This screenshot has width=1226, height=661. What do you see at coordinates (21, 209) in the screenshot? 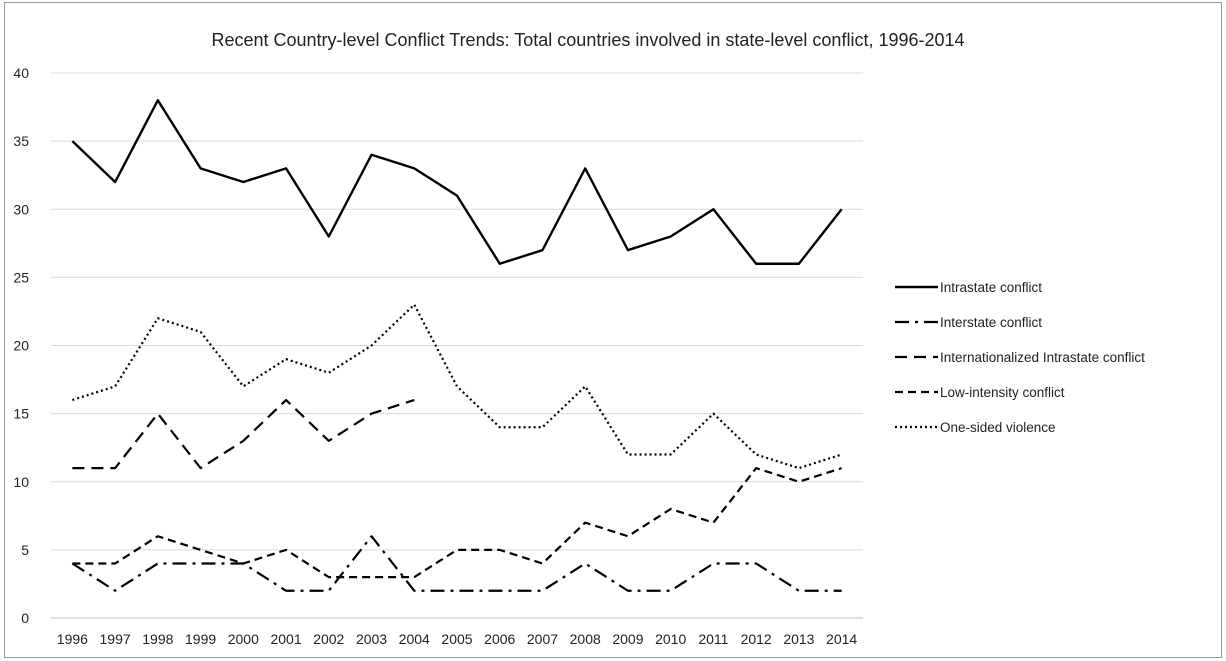
I see `y-tick-label: 30` at bounding box center [21, 209].